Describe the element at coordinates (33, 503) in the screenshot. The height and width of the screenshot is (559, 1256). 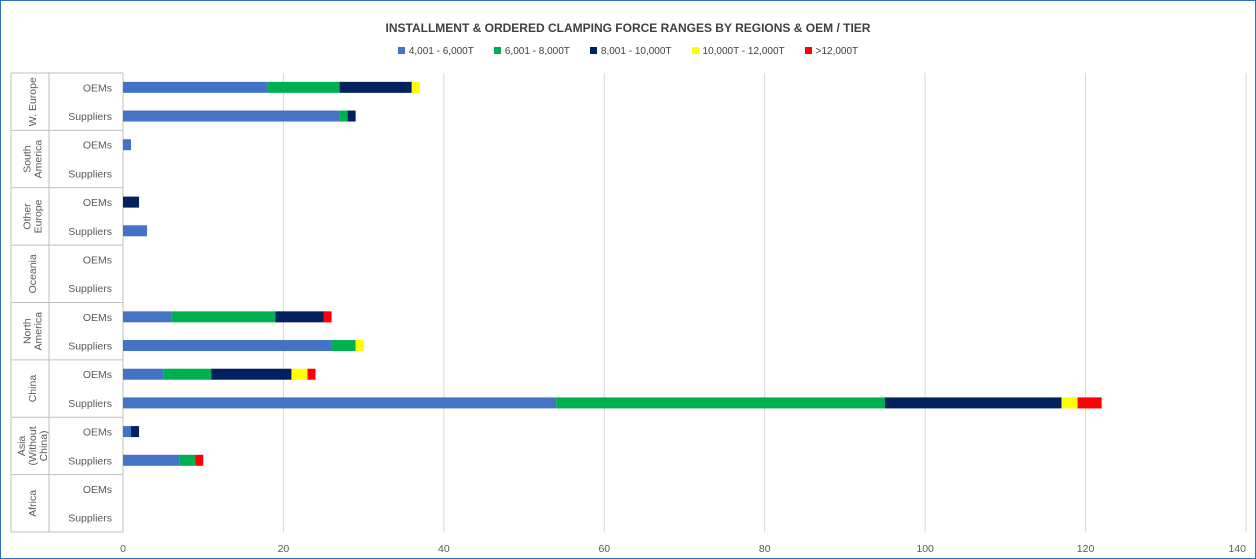
I see `group-label: Africa` at that location.